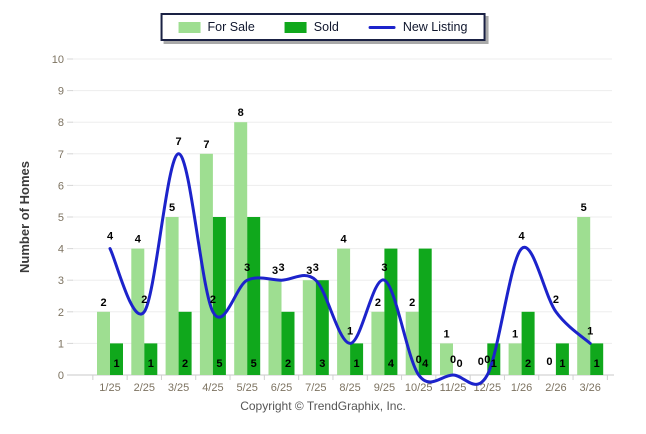 Image resolution: width=646 pixels, height=434 pixels. Describe the element at coordinates (61, 250) in the screenshot. I see `y-tick-label: 4` at that location.